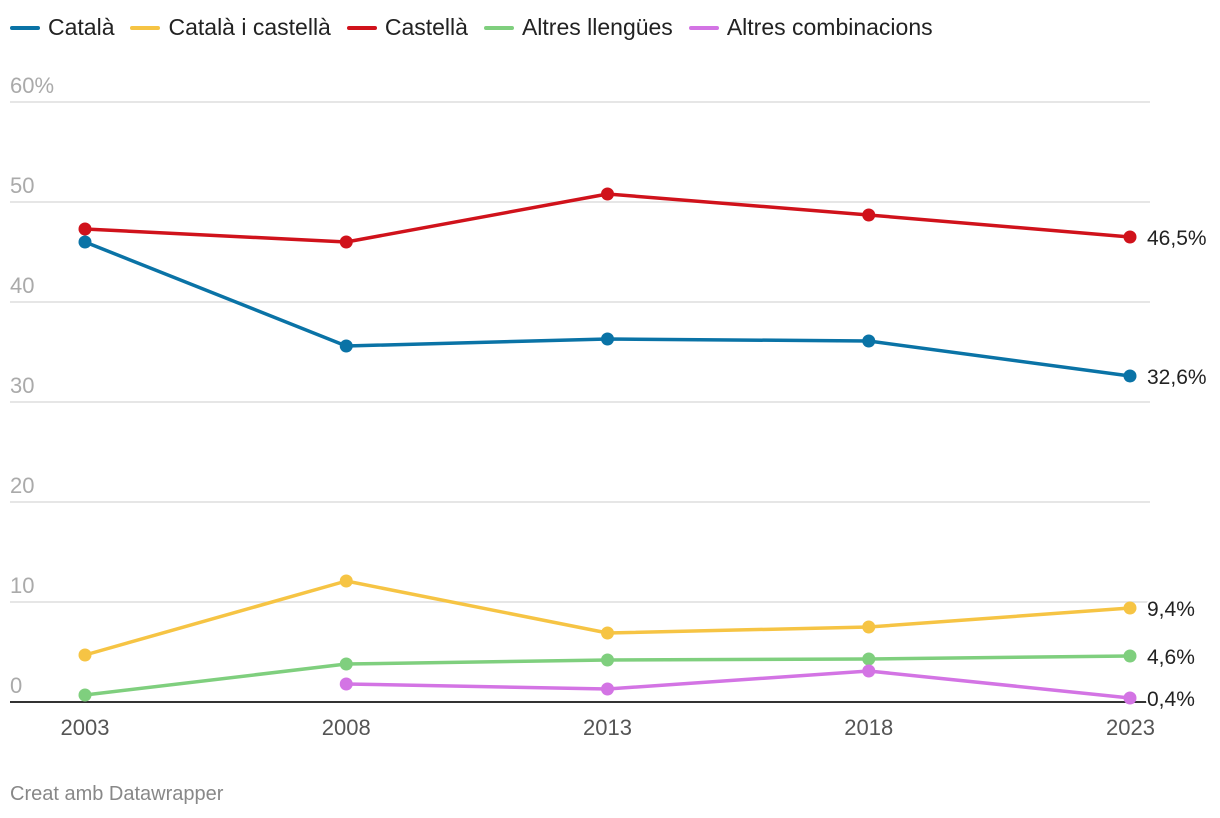 The height and width of the screenshot is (818, 1220). What do you see at coordinates (346, 727) in the screenshot?
I see `x-tick-label: 2008` at bounding box center [346, 727].